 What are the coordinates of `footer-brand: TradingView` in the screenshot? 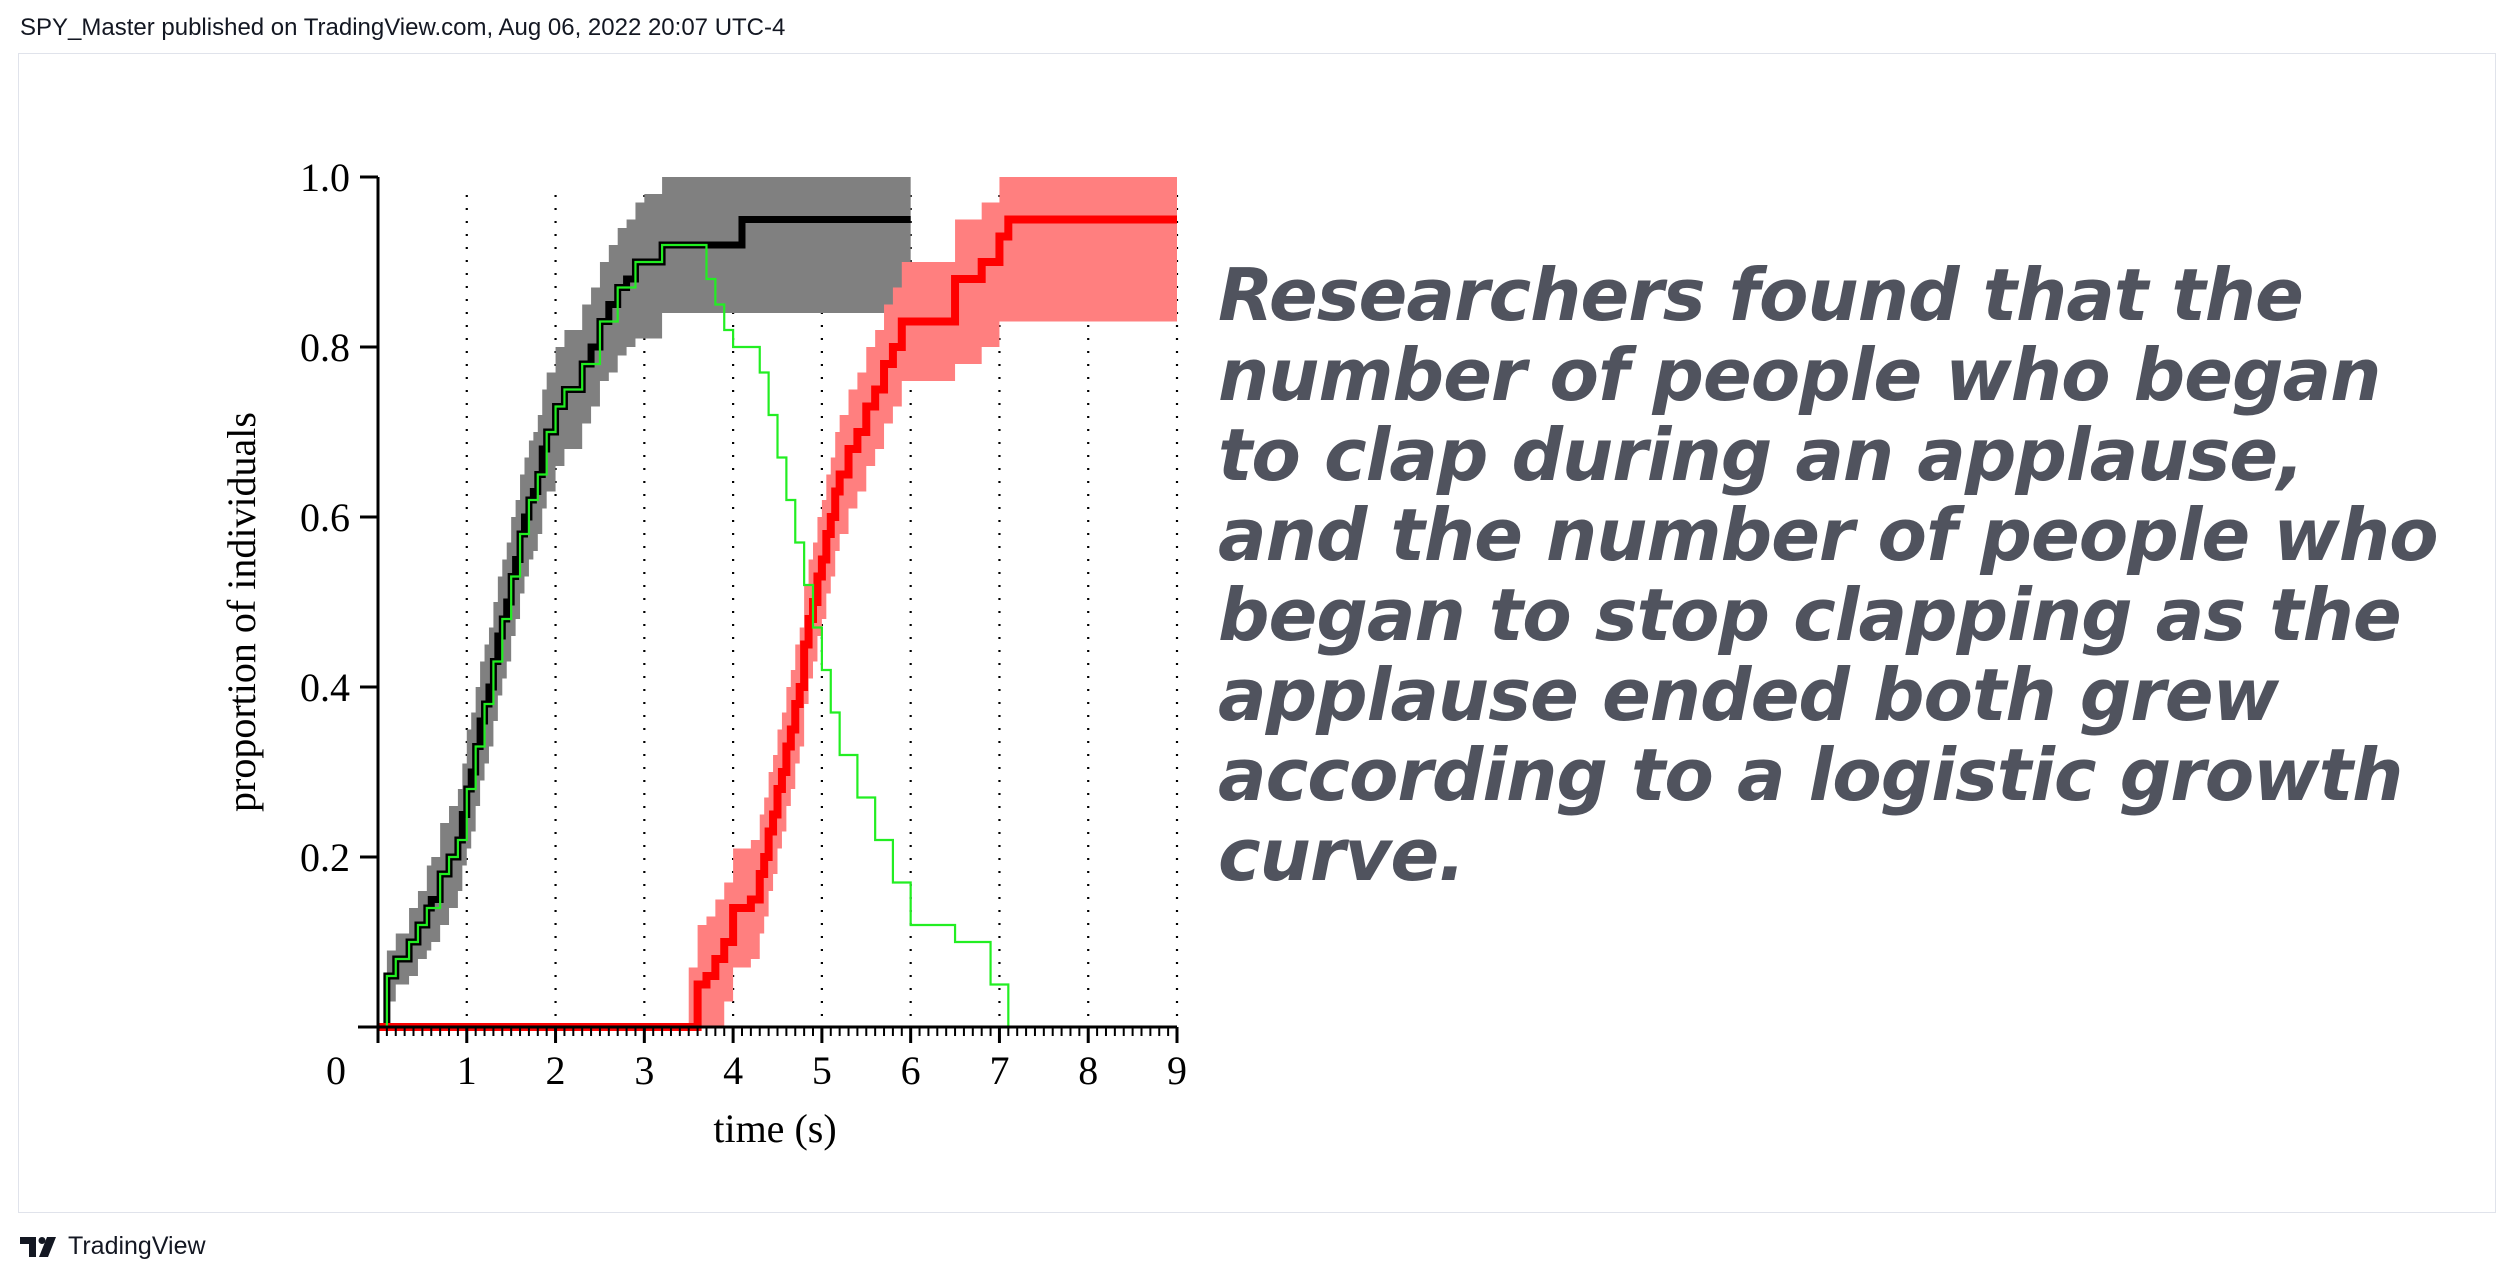 It's located at (113, 1246).